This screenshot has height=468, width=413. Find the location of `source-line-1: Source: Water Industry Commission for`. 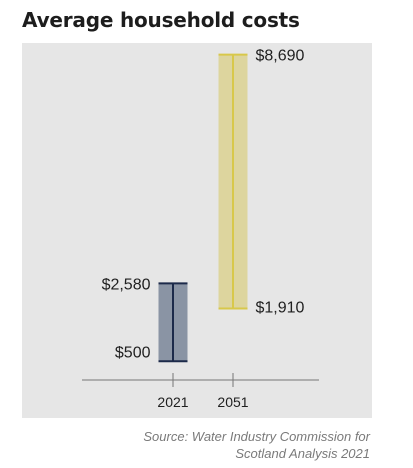

source-line-1: Source: Water Industry Commission for is located at coordinates (220, 436).